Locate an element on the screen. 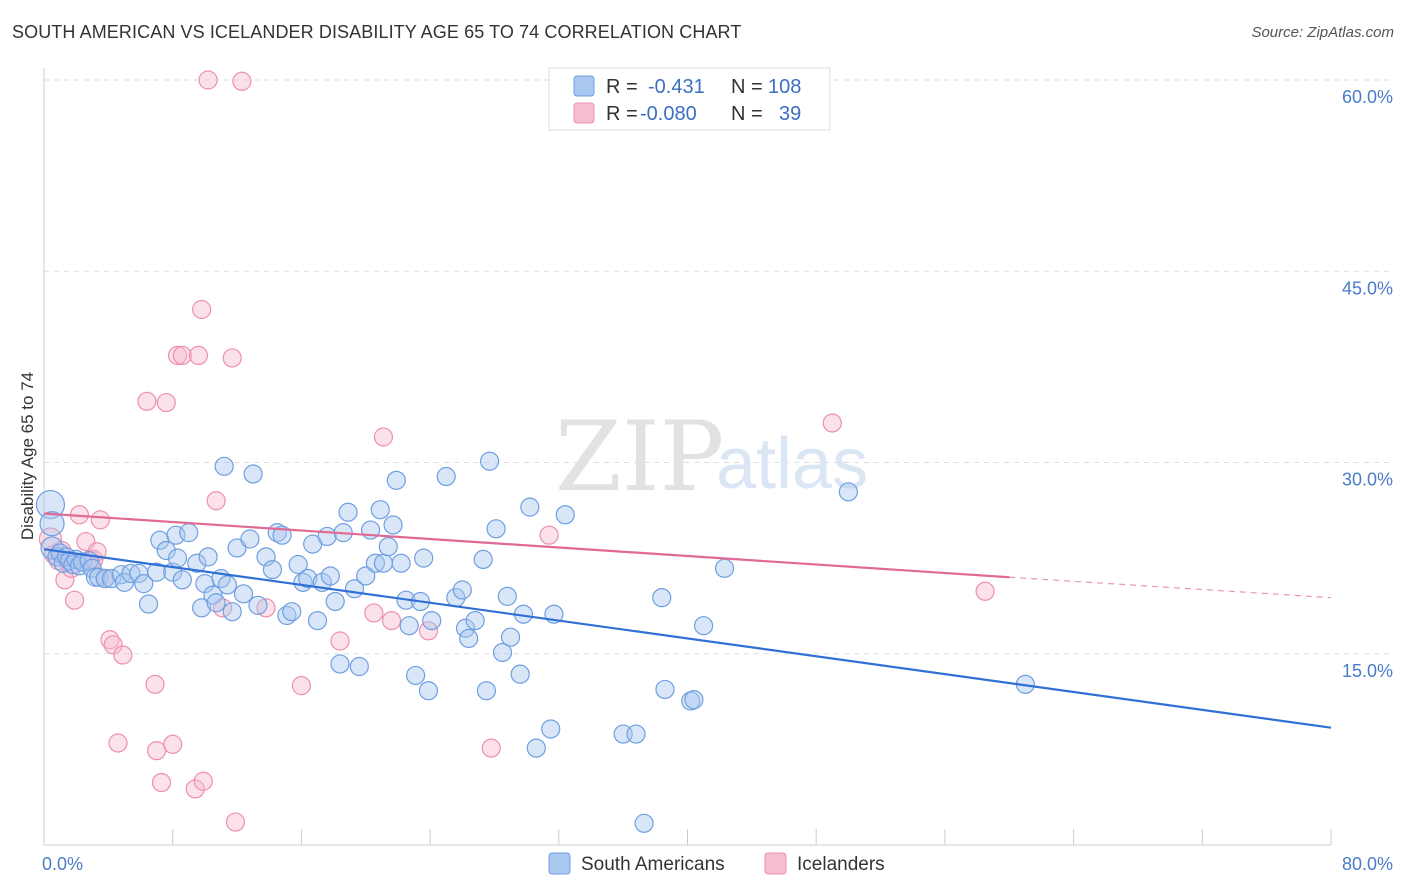 This screenshot has width=1406, height=892. y-tick-label: 45.0% is located at coordinates (1367, 288).